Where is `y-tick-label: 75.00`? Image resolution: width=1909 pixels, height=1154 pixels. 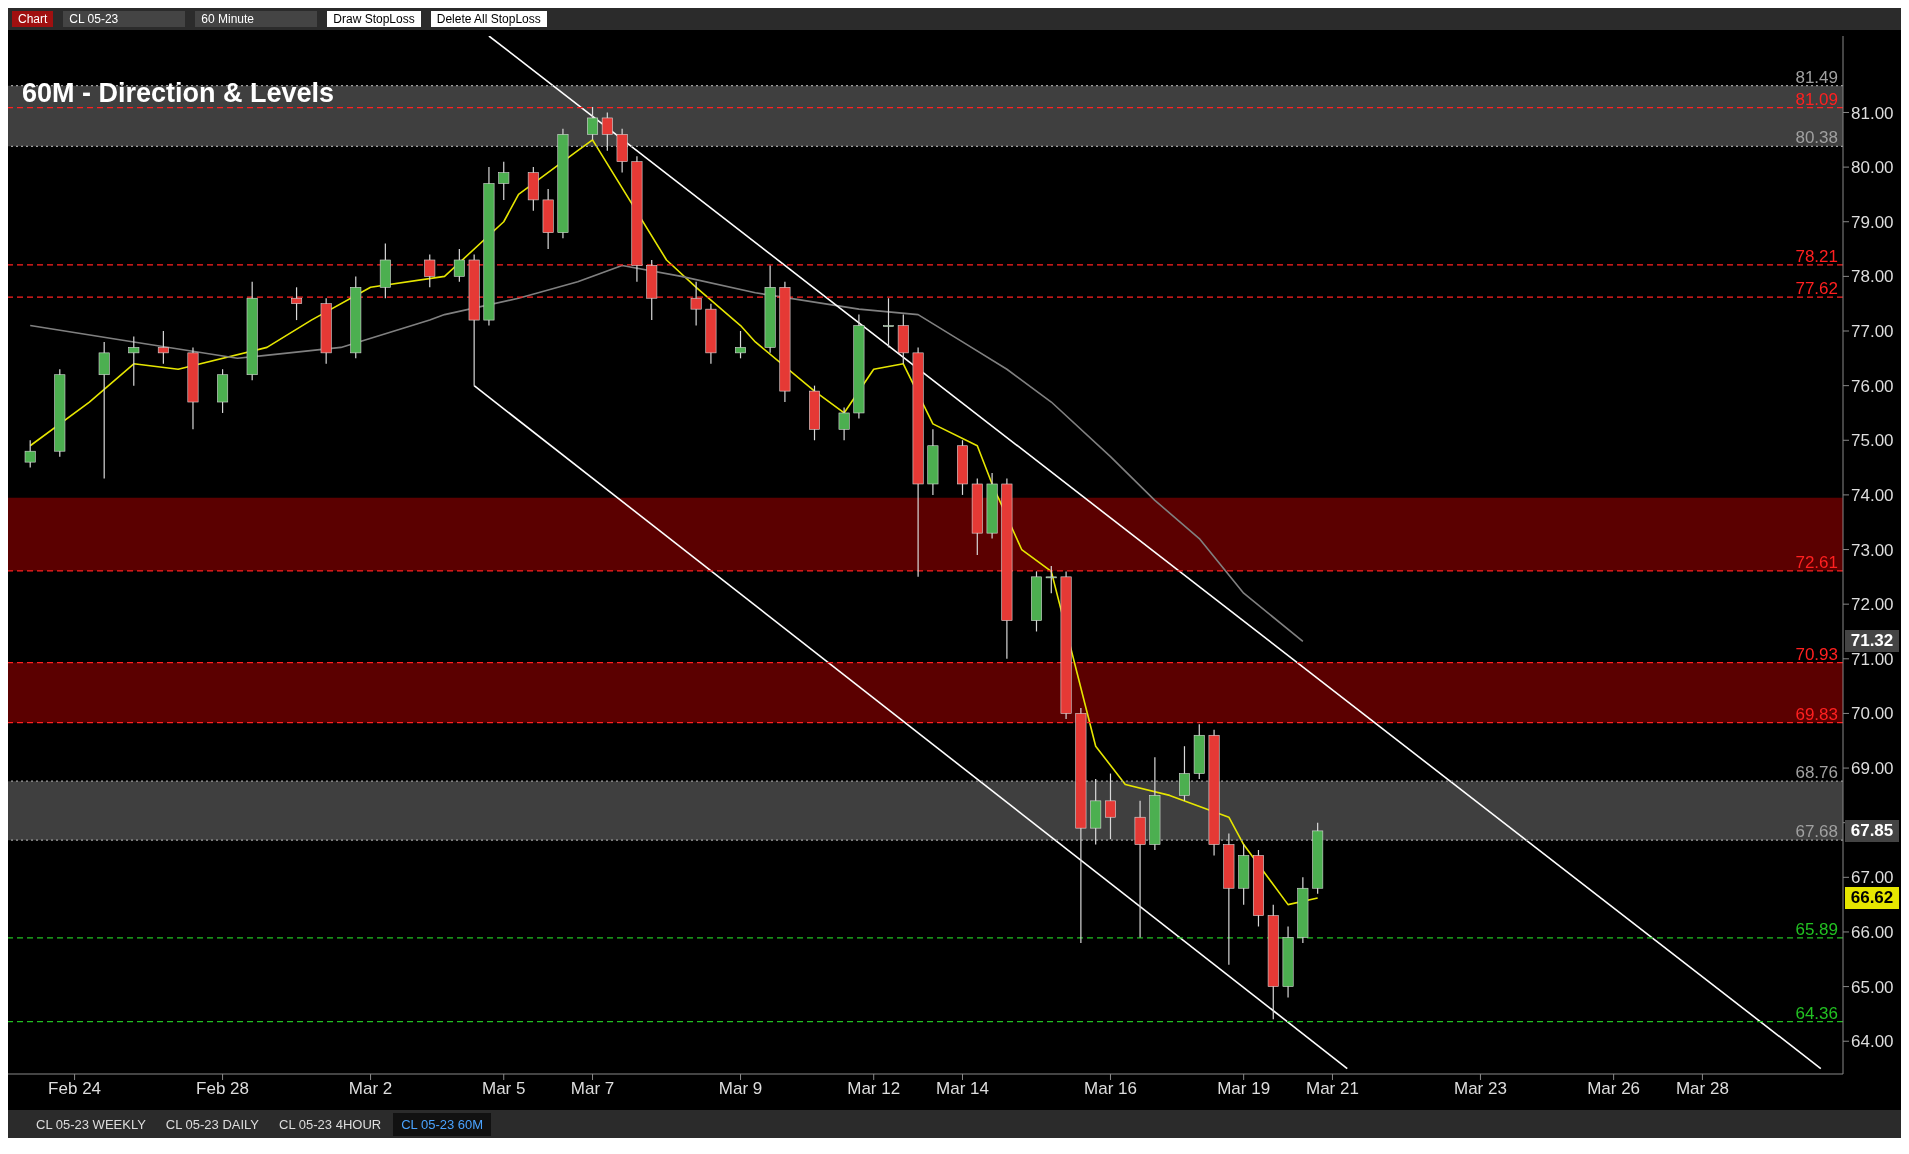 y-tick-label: 75.00 is located at coordinates (1872, 441).